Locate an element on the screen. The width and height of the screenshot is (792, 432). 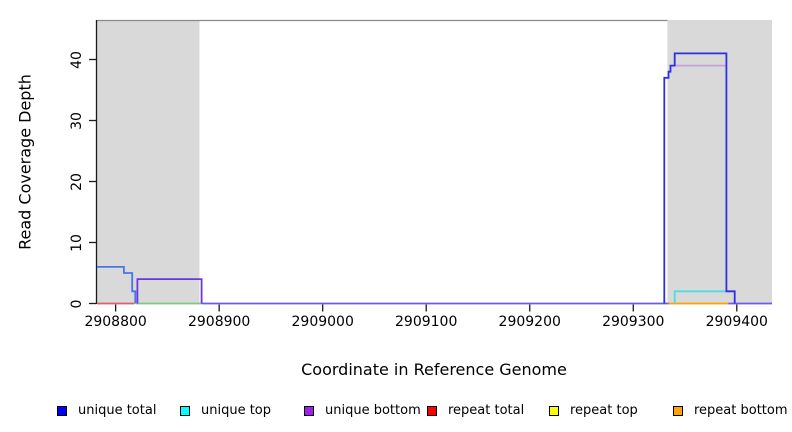
x-tick-label: 2909400 is located at coordinates (736, 322).